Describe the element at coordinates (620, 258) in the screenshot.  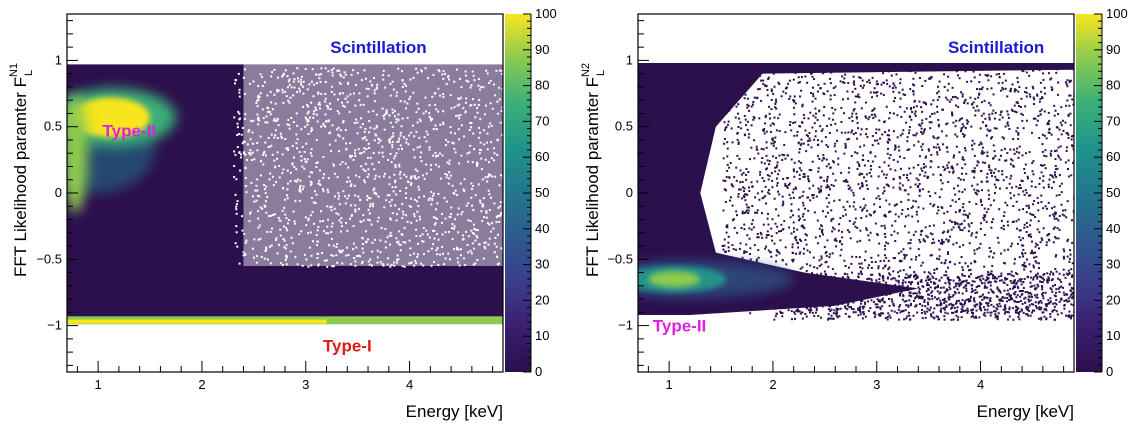
I see `right-y-tick-label: −0.5` at that location.